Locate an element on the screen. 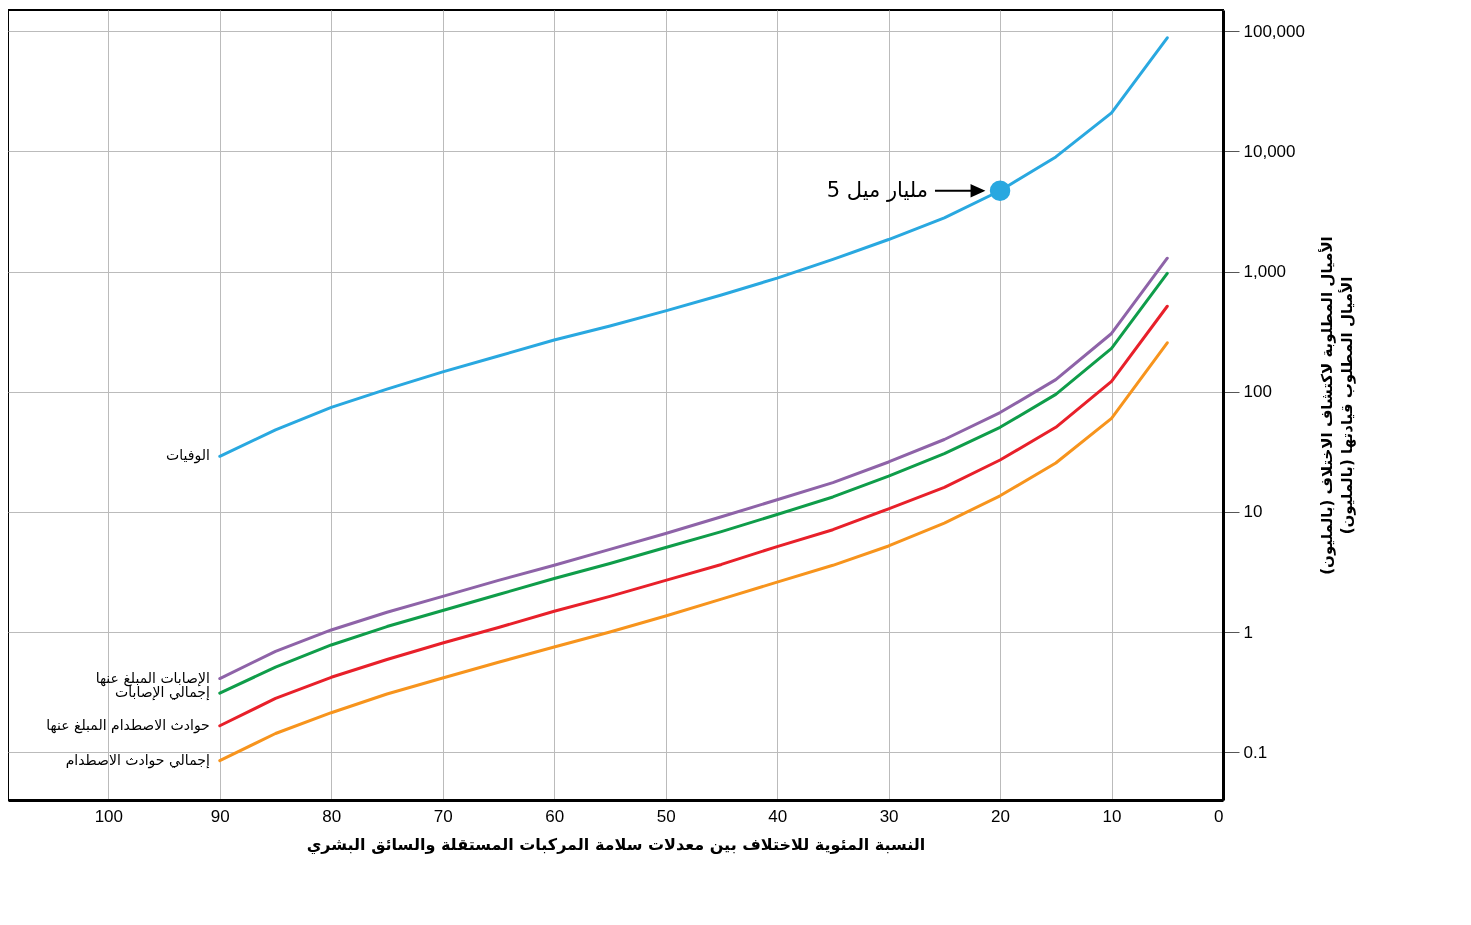 This screenshot has height=925, width=1471. annotation: 5 مليار ميل is located at coordinates (877, 189).